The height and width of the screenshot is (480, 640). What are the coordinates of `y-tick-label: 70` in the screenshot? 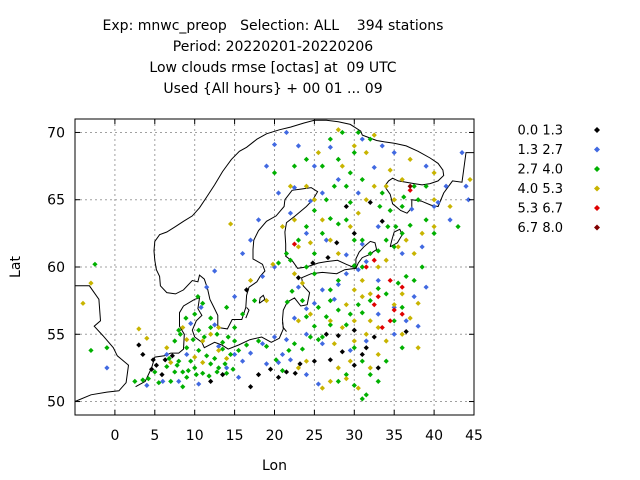 It's located at (56, 133).